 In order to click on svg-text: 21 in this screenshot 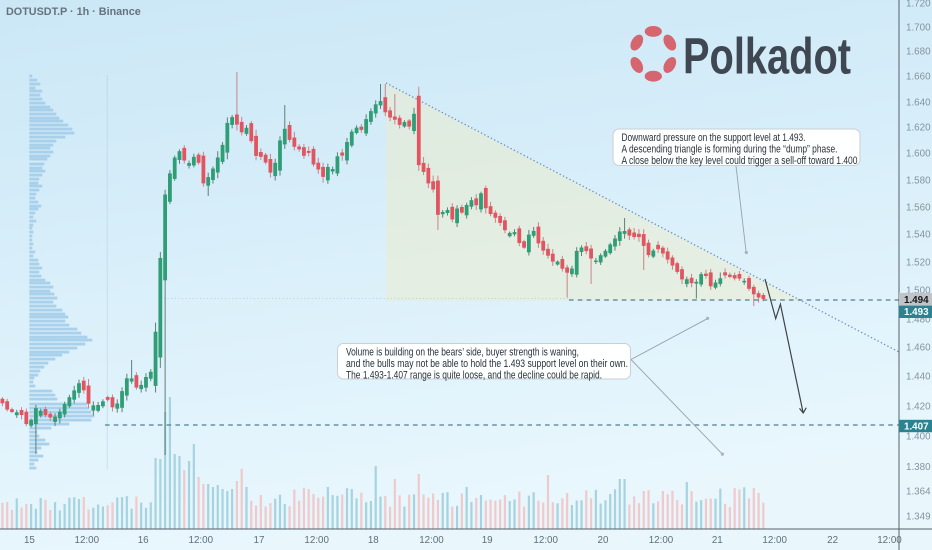, I will do `click(717, 540)`.